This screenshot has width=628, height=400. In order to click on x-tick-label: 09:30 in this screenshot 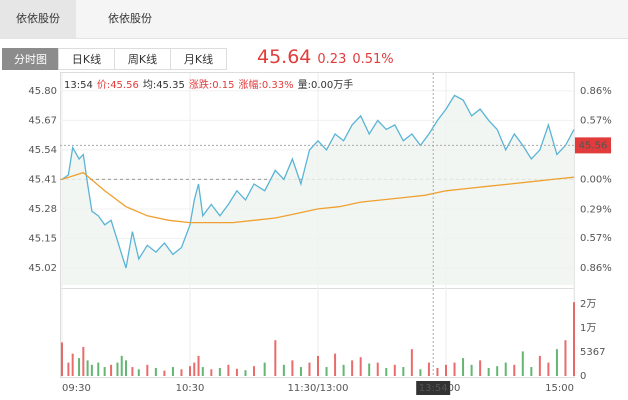, I will do `click(76, 388)`.